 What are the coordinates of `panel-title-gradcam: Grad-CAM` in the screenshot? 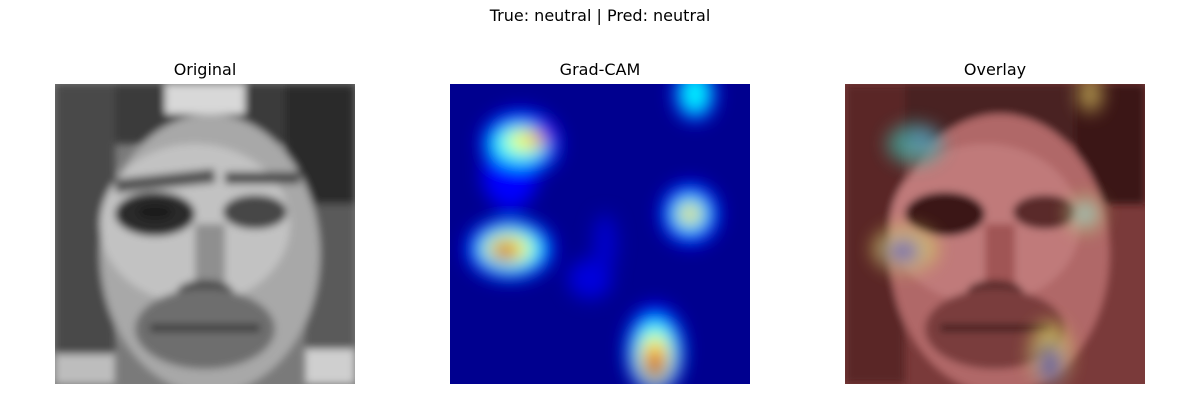 It's located at (600, 69).